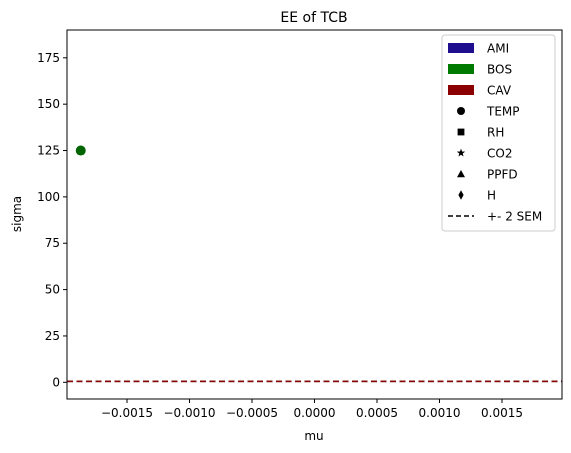 The image size is (571, 453). I want to click on y-tick-label: 0, so click(56, 382).